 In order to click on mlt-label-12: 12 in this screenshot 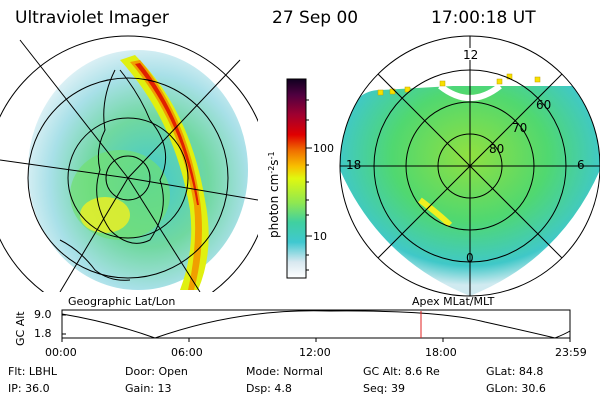, I will do `click(470, 55)`.